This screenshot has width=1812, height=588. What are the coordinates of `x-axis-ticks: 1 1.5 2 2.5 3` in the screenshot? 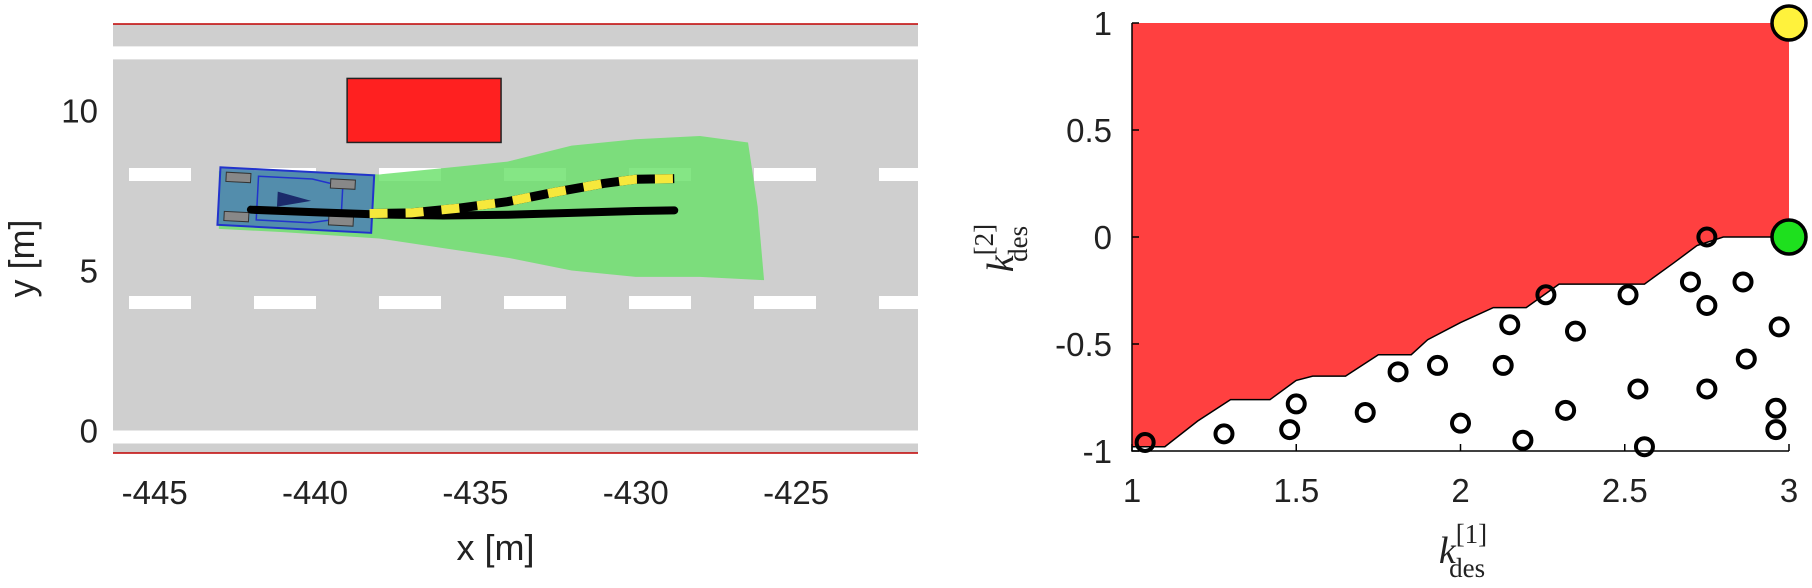 It's located at (1460, 476).